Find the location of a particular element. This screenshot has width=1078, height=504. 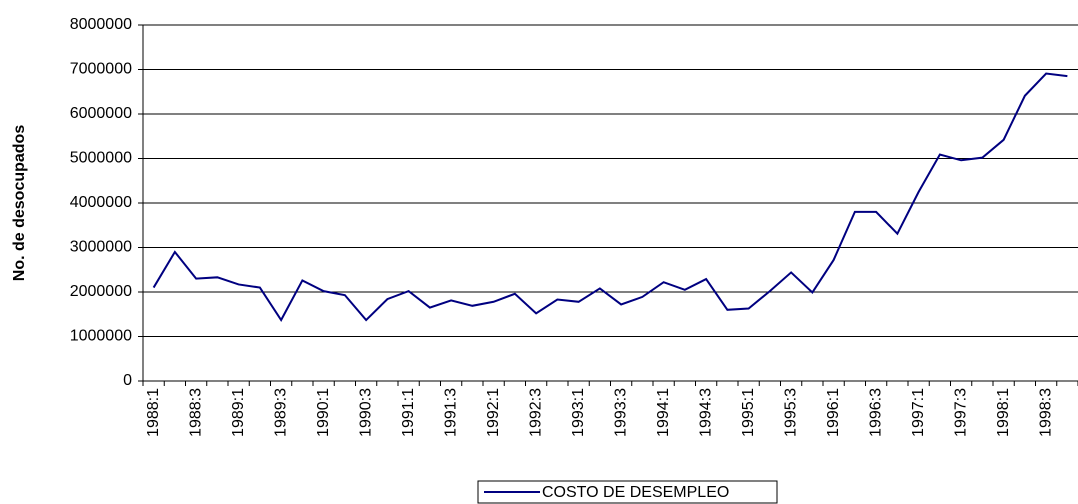

x-tick-label: 1994:1 is located at coordinates (663, 412).